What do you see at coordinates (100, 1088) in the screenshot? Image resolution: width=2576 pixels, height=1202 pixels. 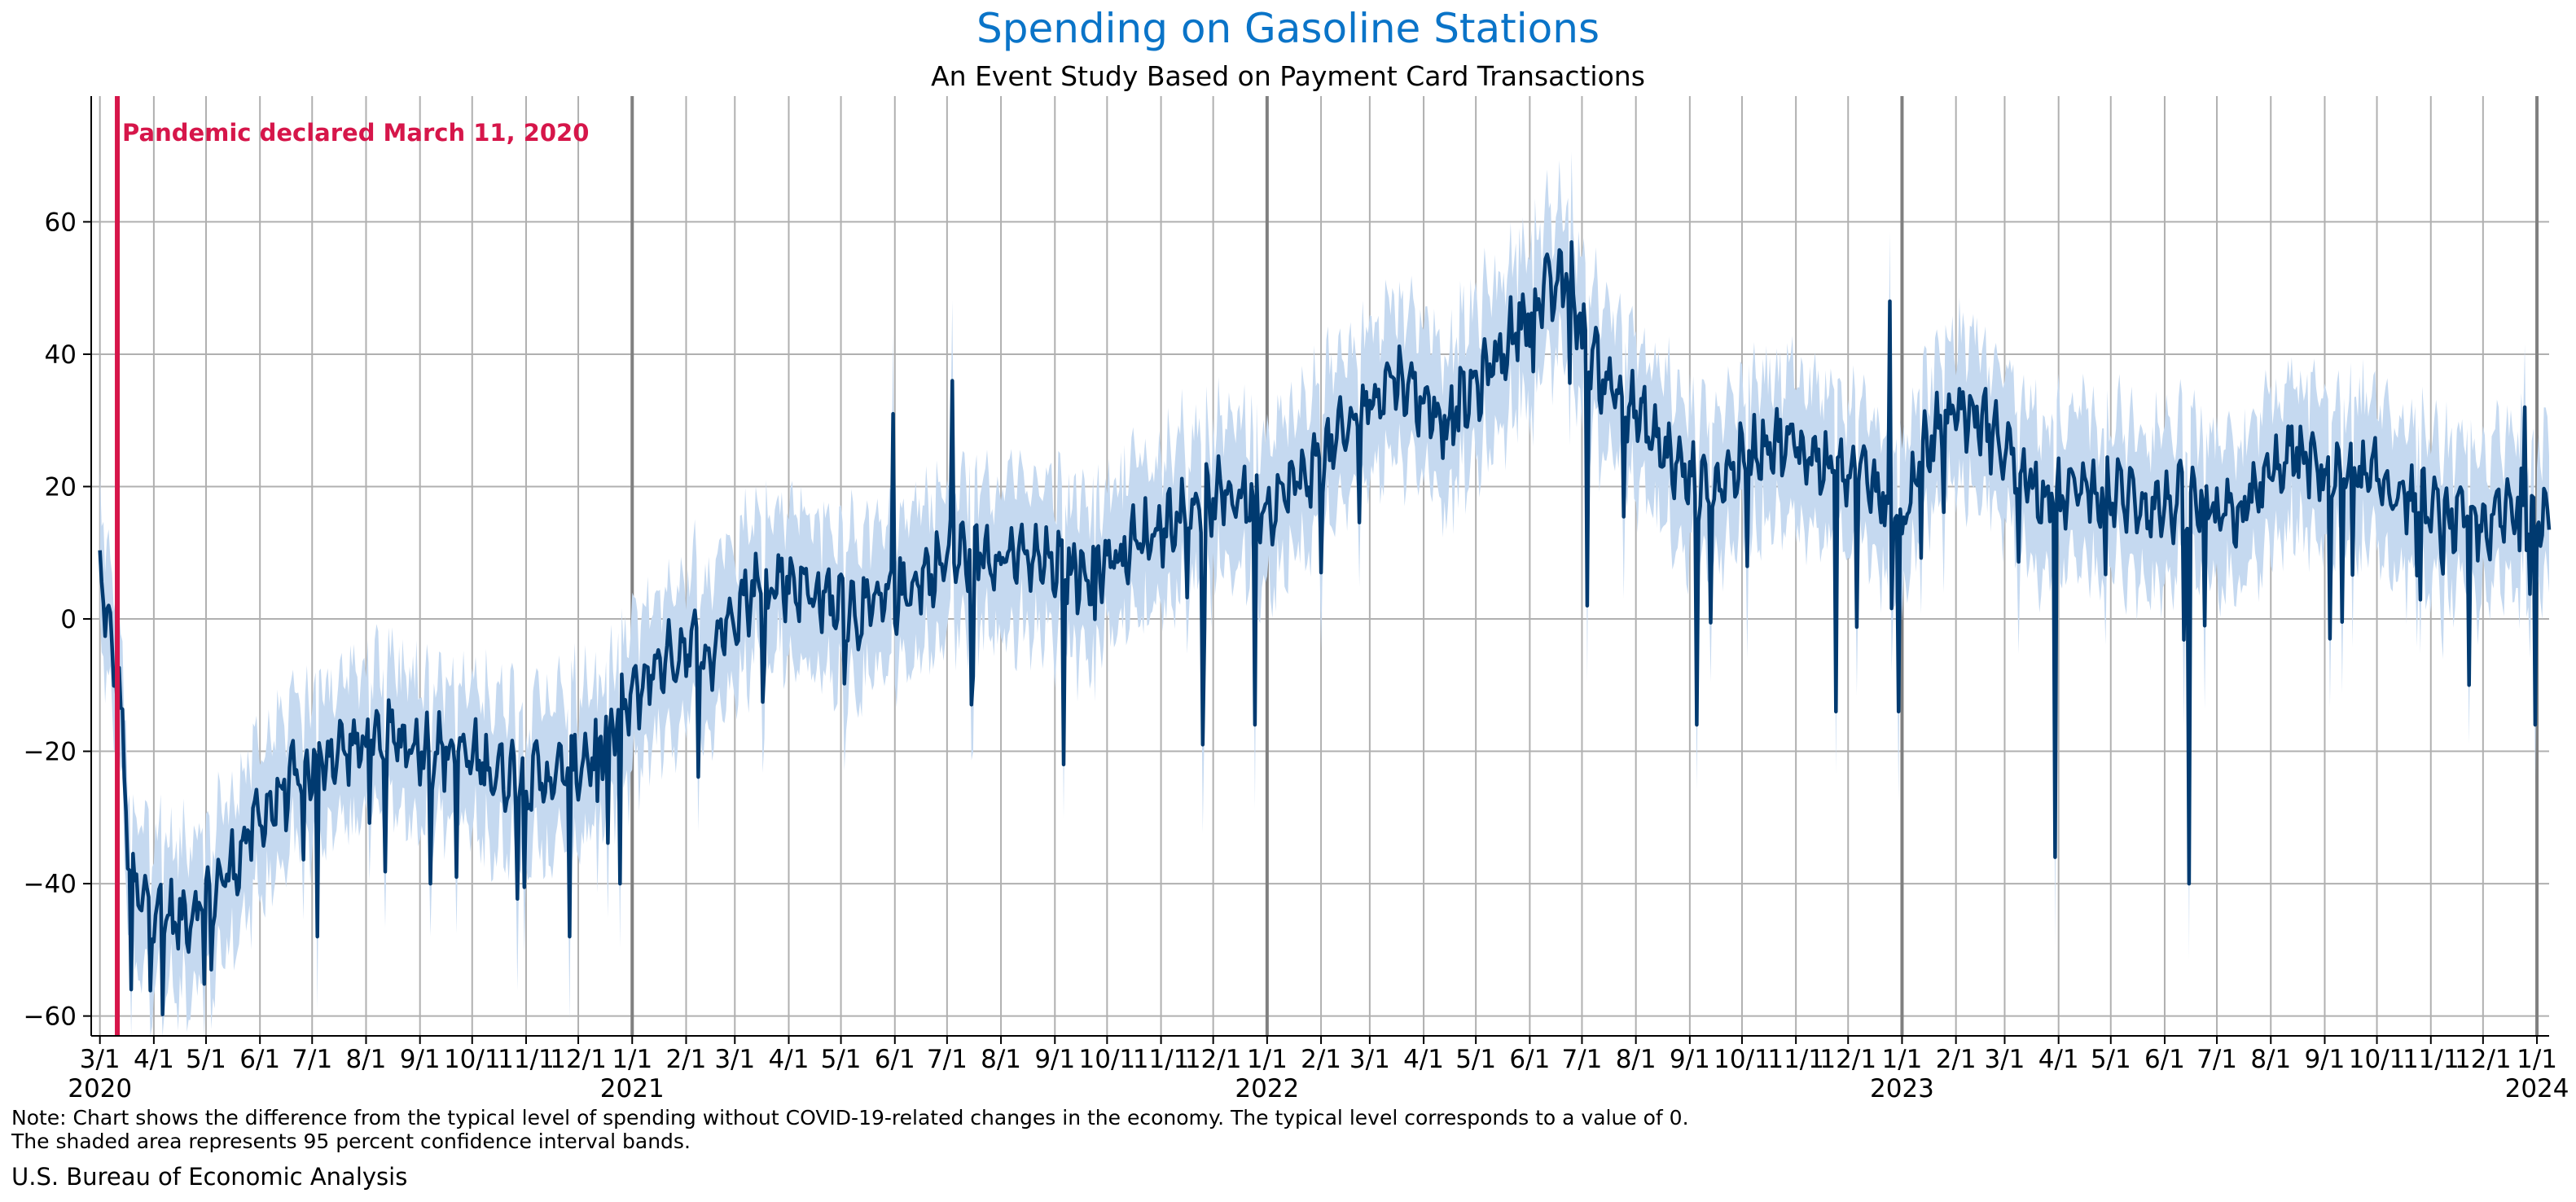 I see `x-year-label: 2020` at bounding box center [100, 1088].